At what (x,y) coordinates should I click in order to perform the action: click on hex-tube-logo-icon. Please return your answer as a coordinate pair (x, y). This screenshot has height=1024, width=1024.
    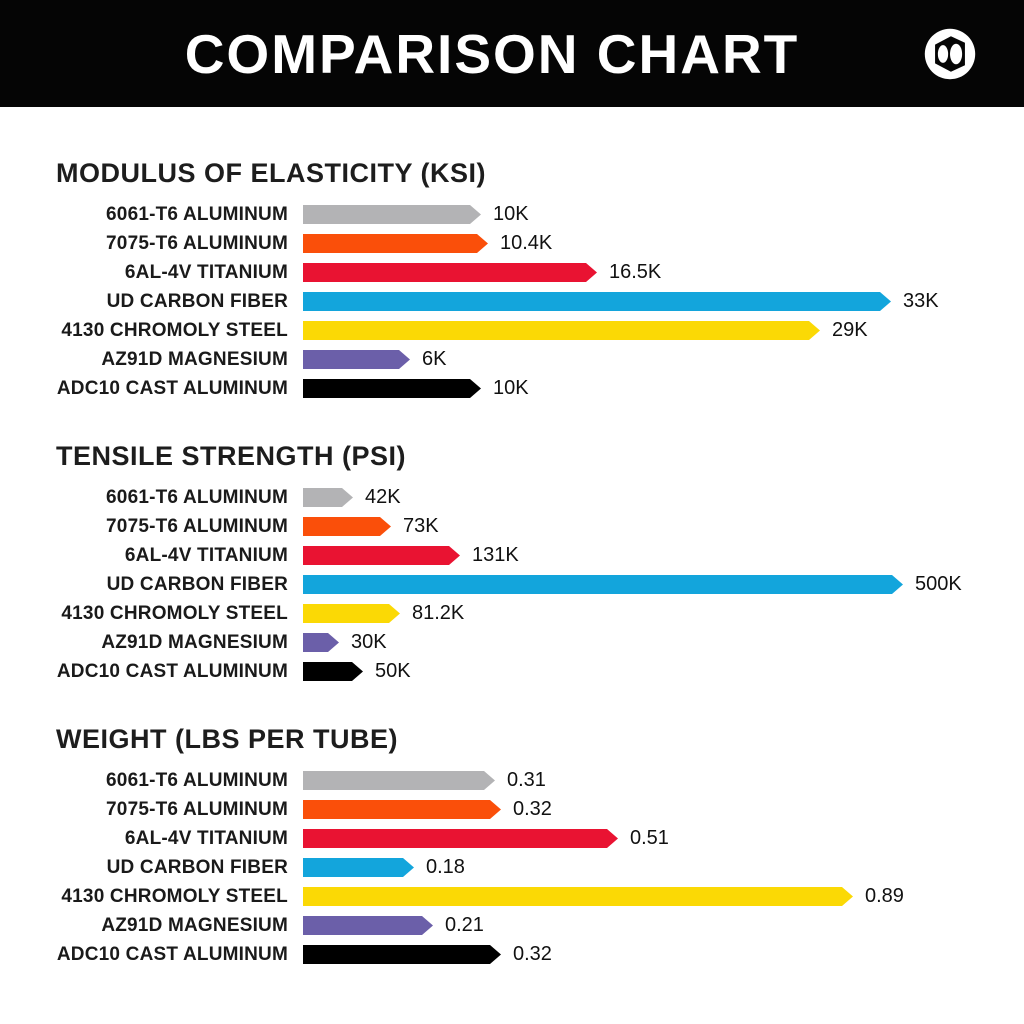
    Looking at the image, I should click on (950, 54).